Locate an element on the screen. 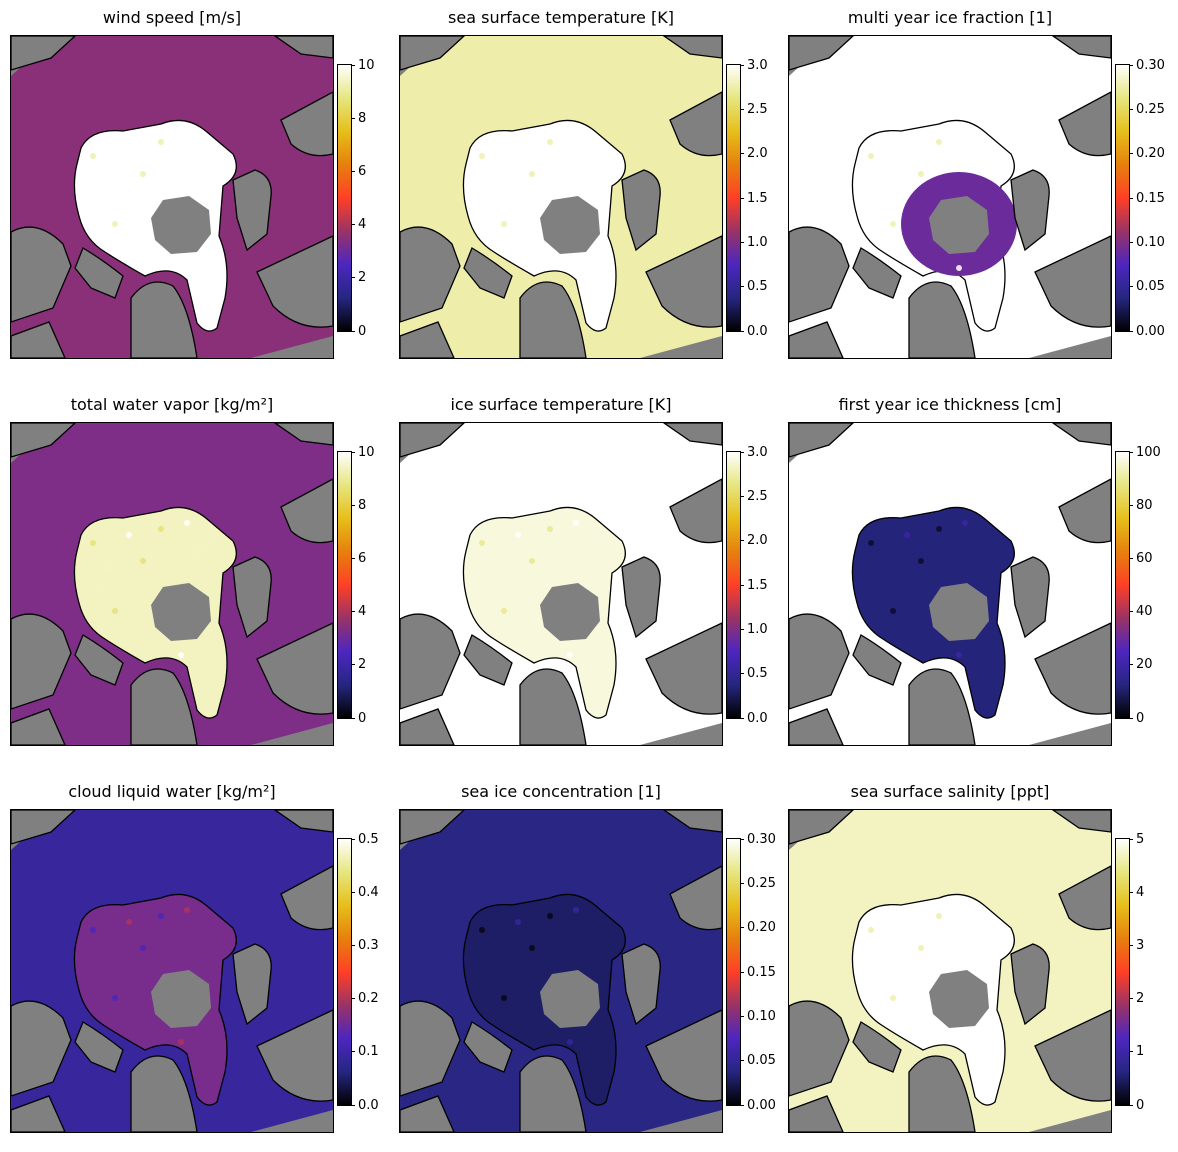 The height and width of the screenshot is (1152, 1178). colorbar-tick-text: 3 is located at coordinates (1140, 945).